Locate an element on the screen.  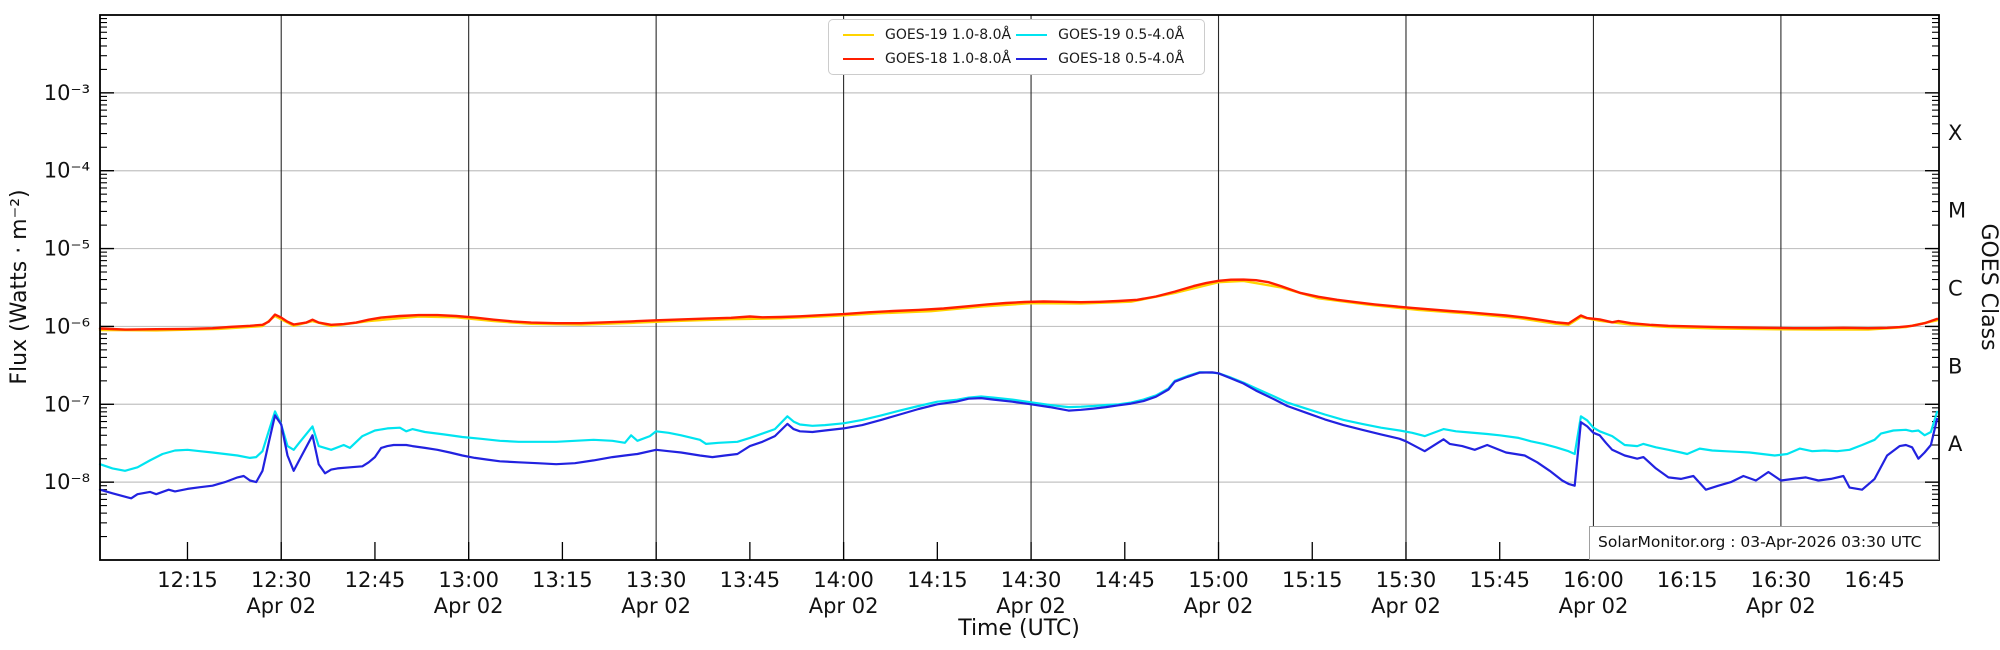
y-tick-label: 10⁻⁵ is located at coordinates (67, 249).